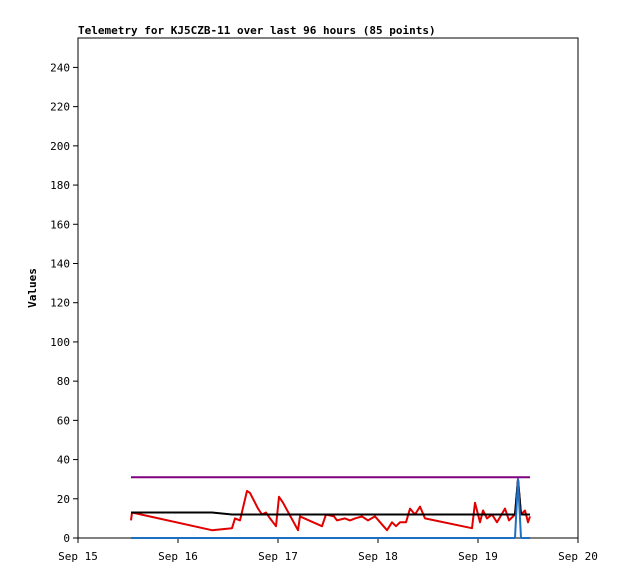 This screenshot has width=618, height=579. I want to click on y-tick-label: 20, so click(63, 499).